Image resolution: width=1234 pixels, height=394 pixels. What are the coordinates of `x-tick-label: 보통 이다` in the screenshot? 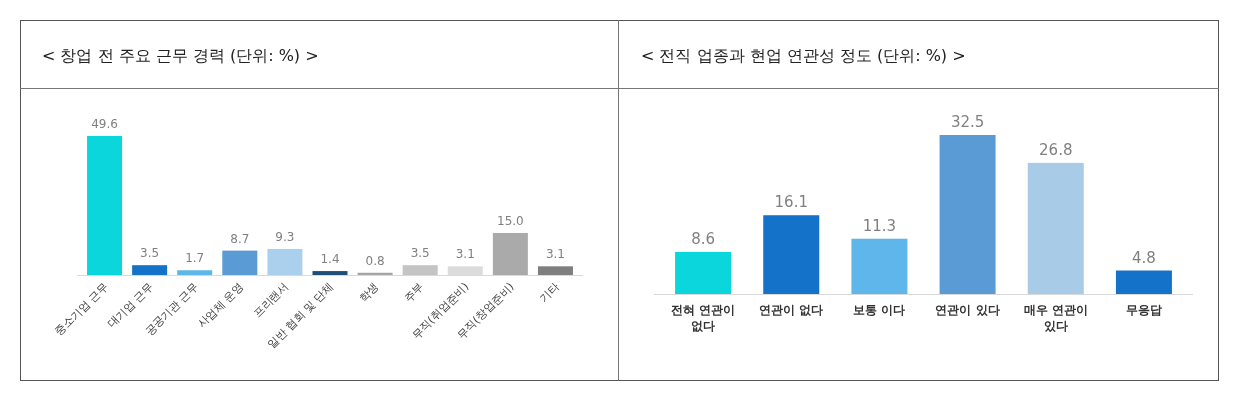 It's located at (879, 310).